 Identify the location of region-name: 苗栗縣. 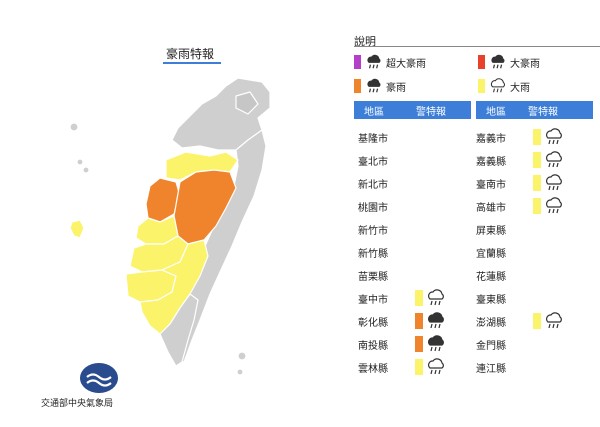
(373, 277).